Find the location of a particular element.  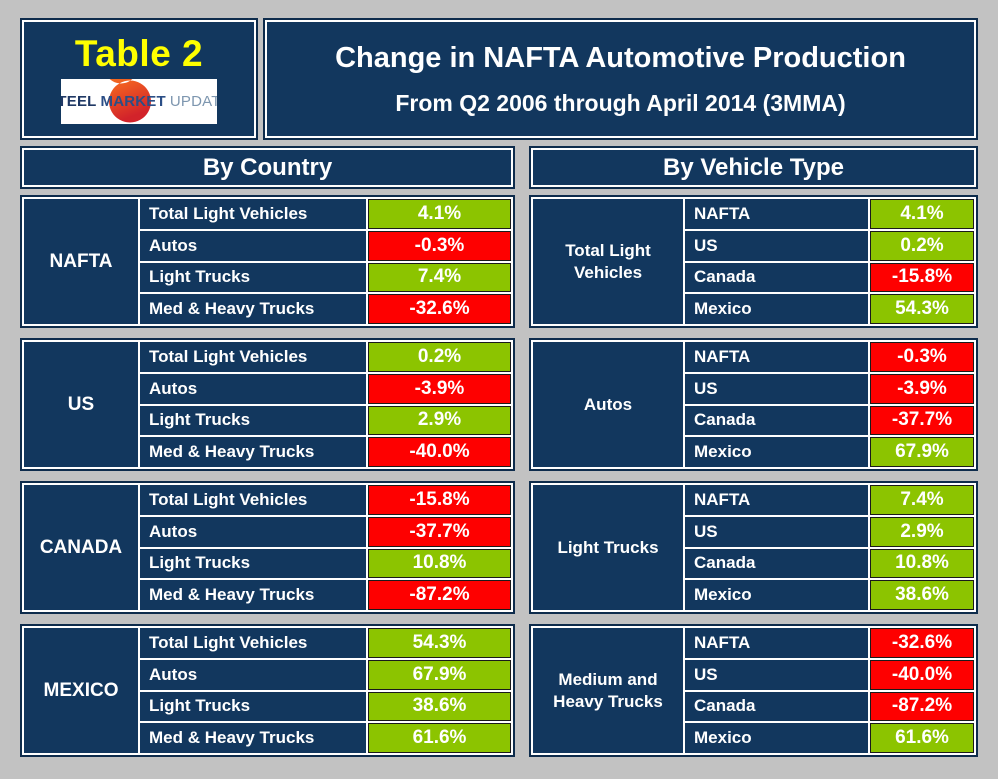

row-header: Total Light Vehicles is located at coordinates (608, 261).